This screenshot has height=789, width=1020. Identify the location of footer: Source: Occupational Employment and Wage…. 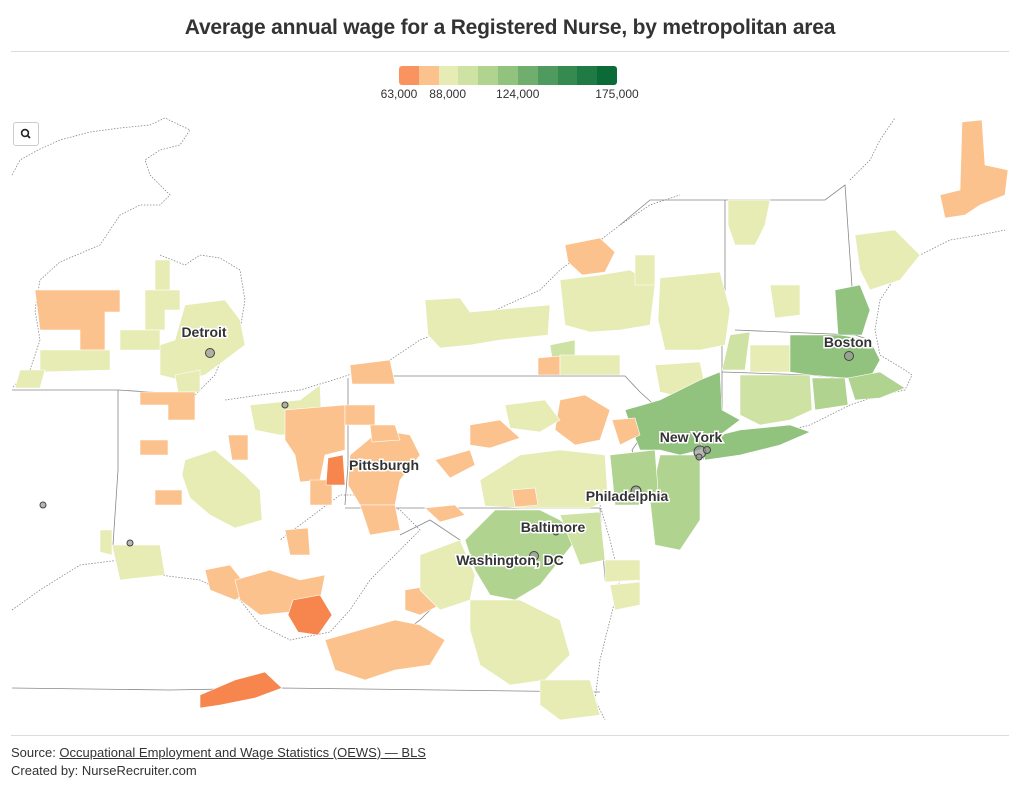
(218, 762).